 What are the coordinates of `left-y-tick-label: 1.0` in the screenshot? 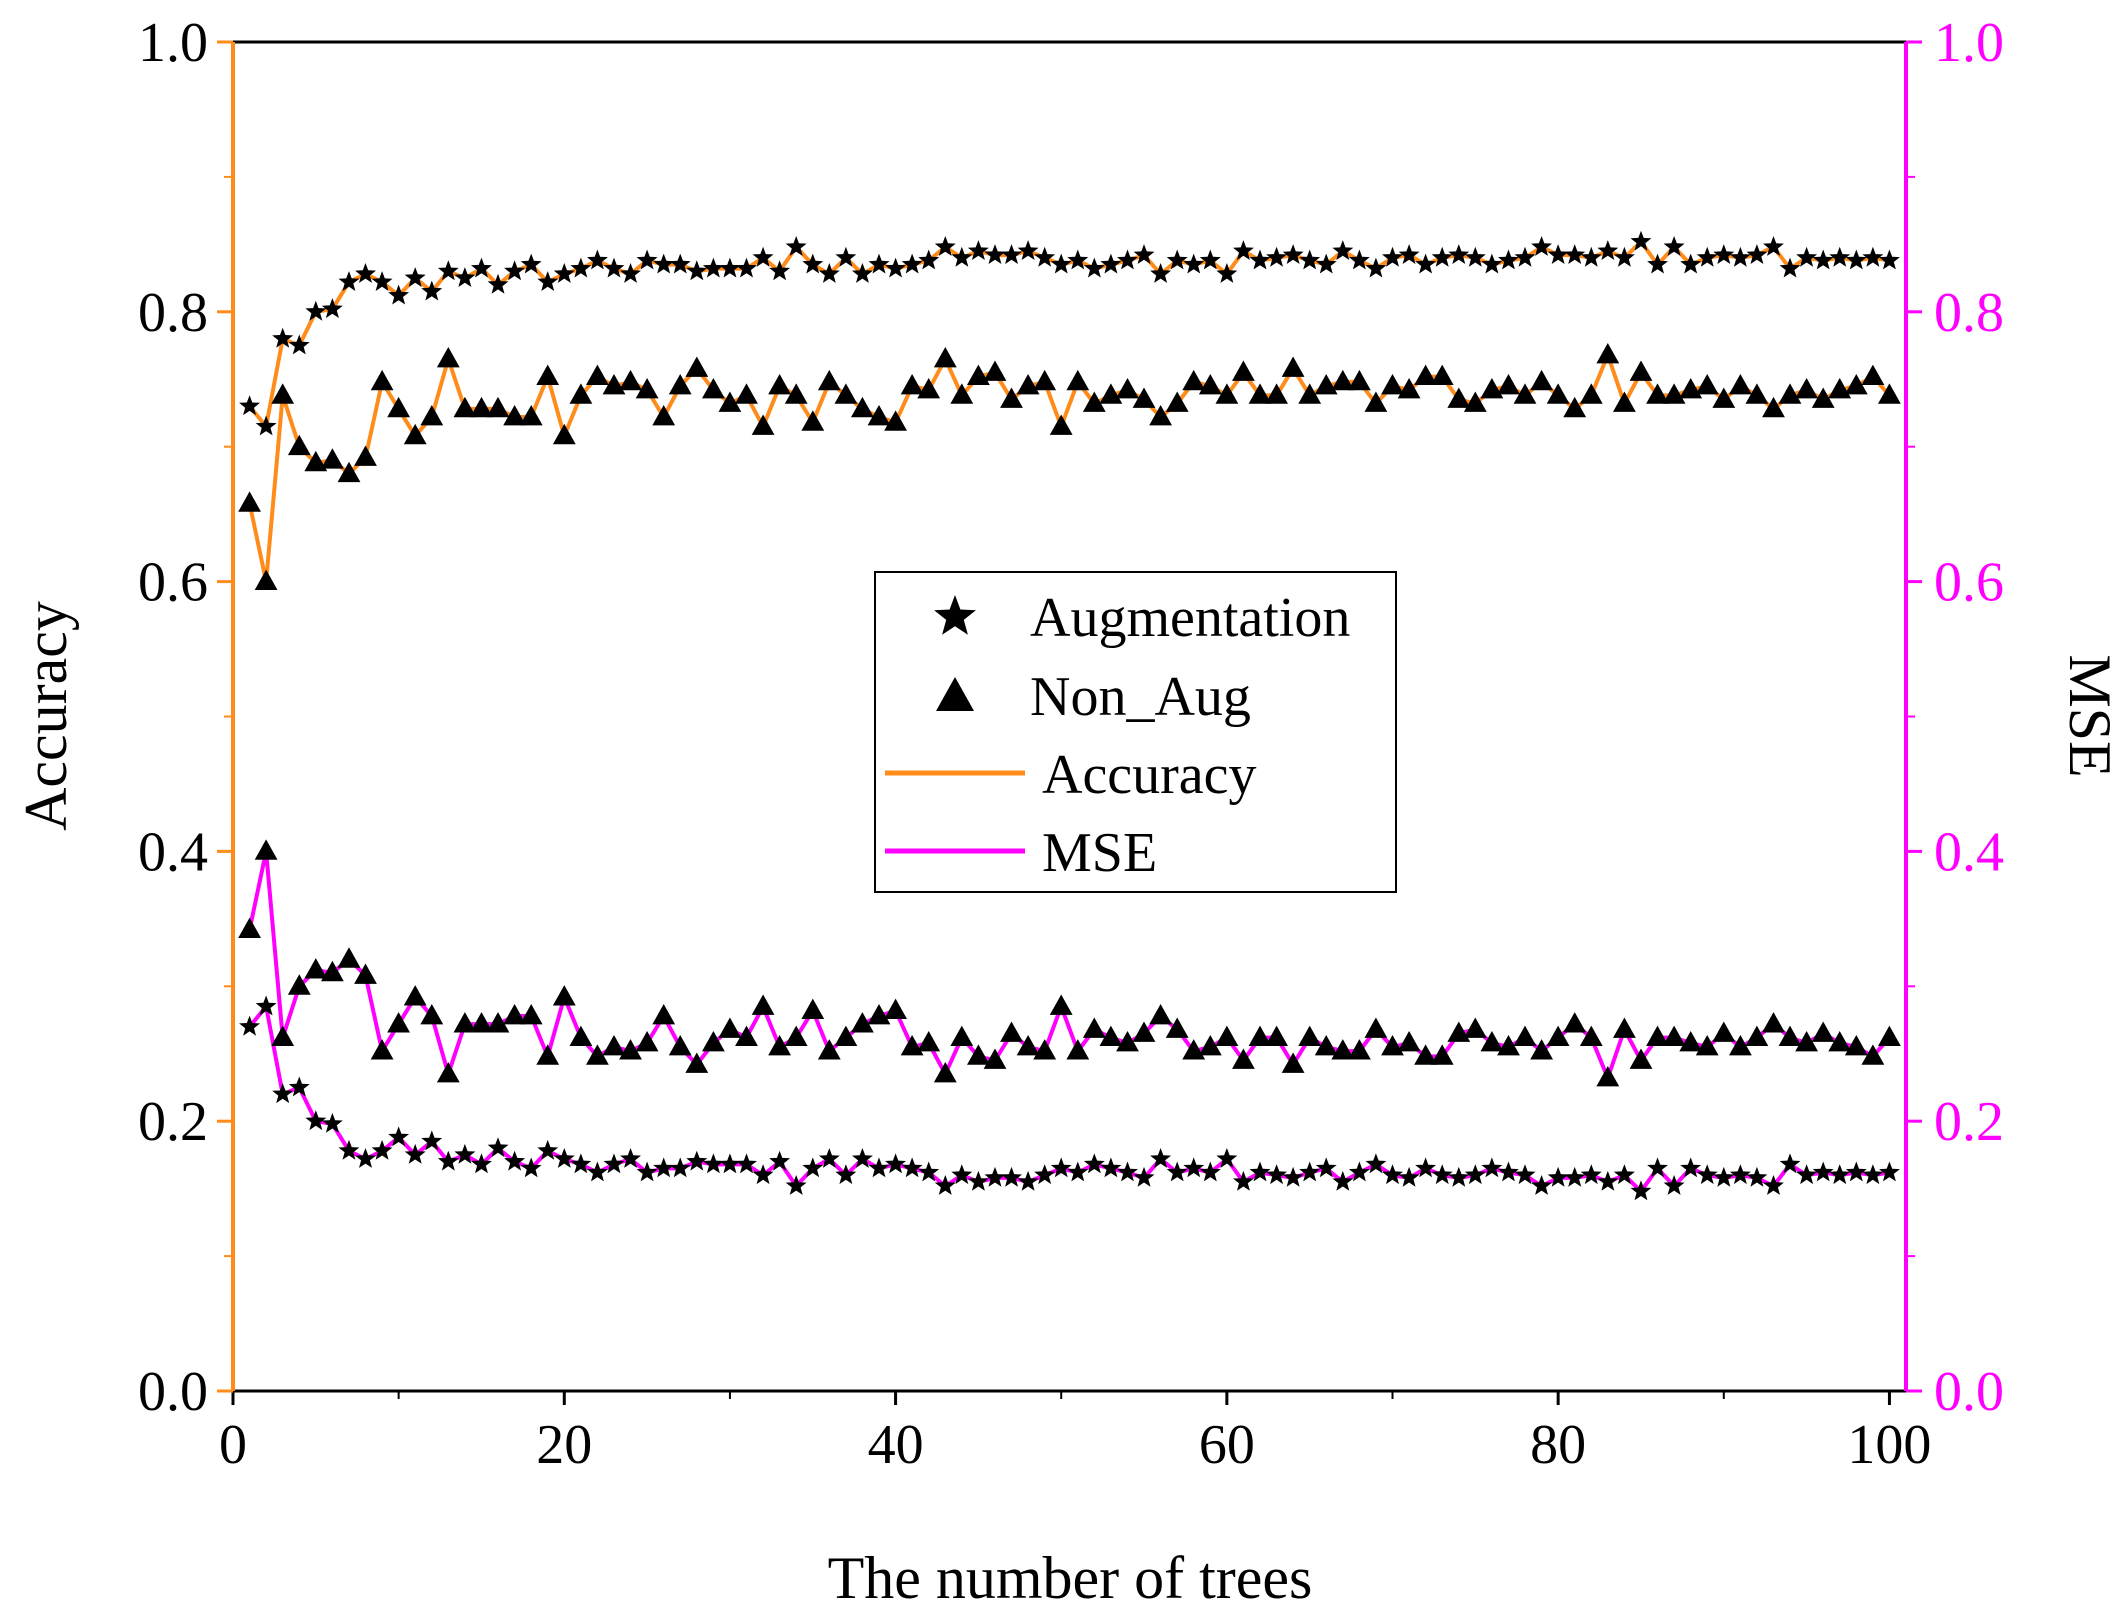 It's located at (173, 43).